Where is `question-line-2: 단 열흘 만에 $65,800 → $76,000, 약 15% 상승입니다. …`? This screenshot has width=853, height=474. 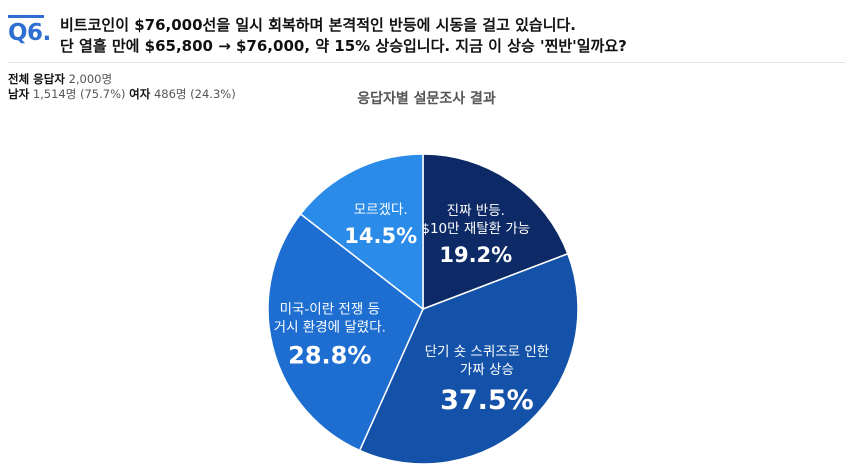
question-line-2: 단 열흘 만에 $65,800 → $76,000, 약 15% 상승입니다. … is located at coordinates (343, 46).